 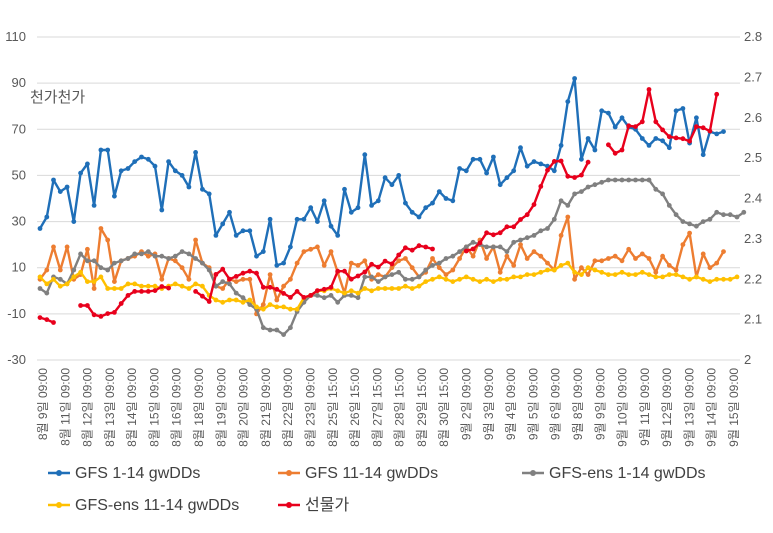 I want to click on x-tick-label: 8월 22일 09:00, so click(x=288, y=407).